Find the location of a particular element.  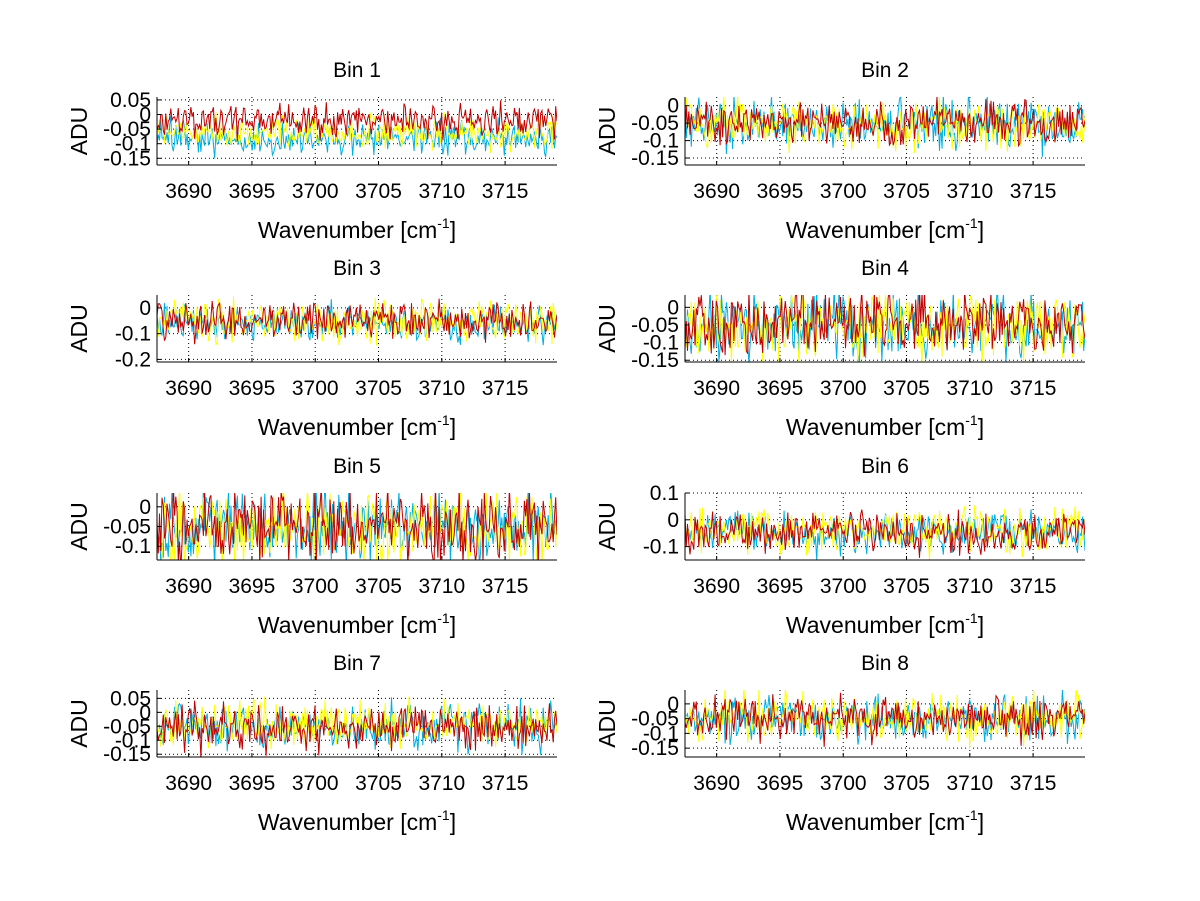

y-tick-label: 0.1 is located at coordinates (664, 493).